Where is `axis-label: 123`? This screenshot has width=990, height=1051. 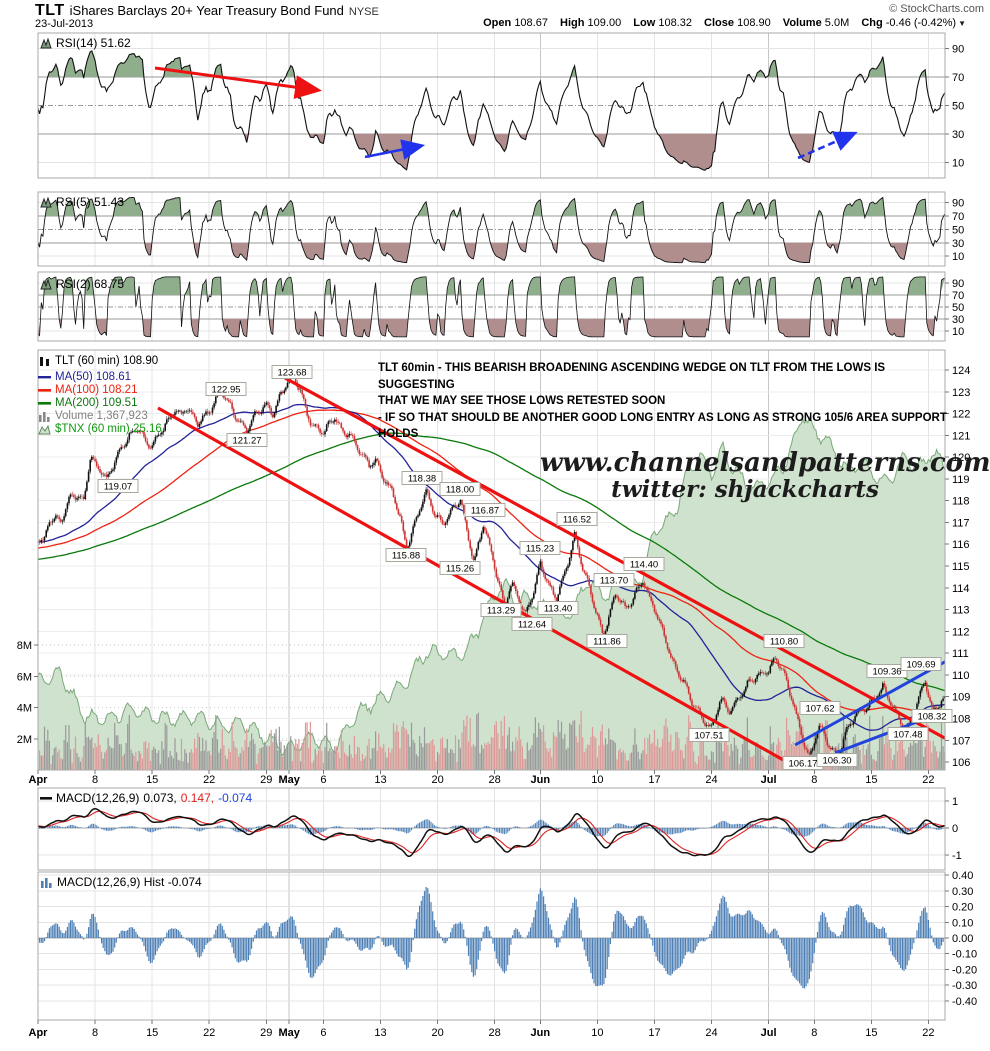
axis-label: 123 is located at coordinates (961, 393).